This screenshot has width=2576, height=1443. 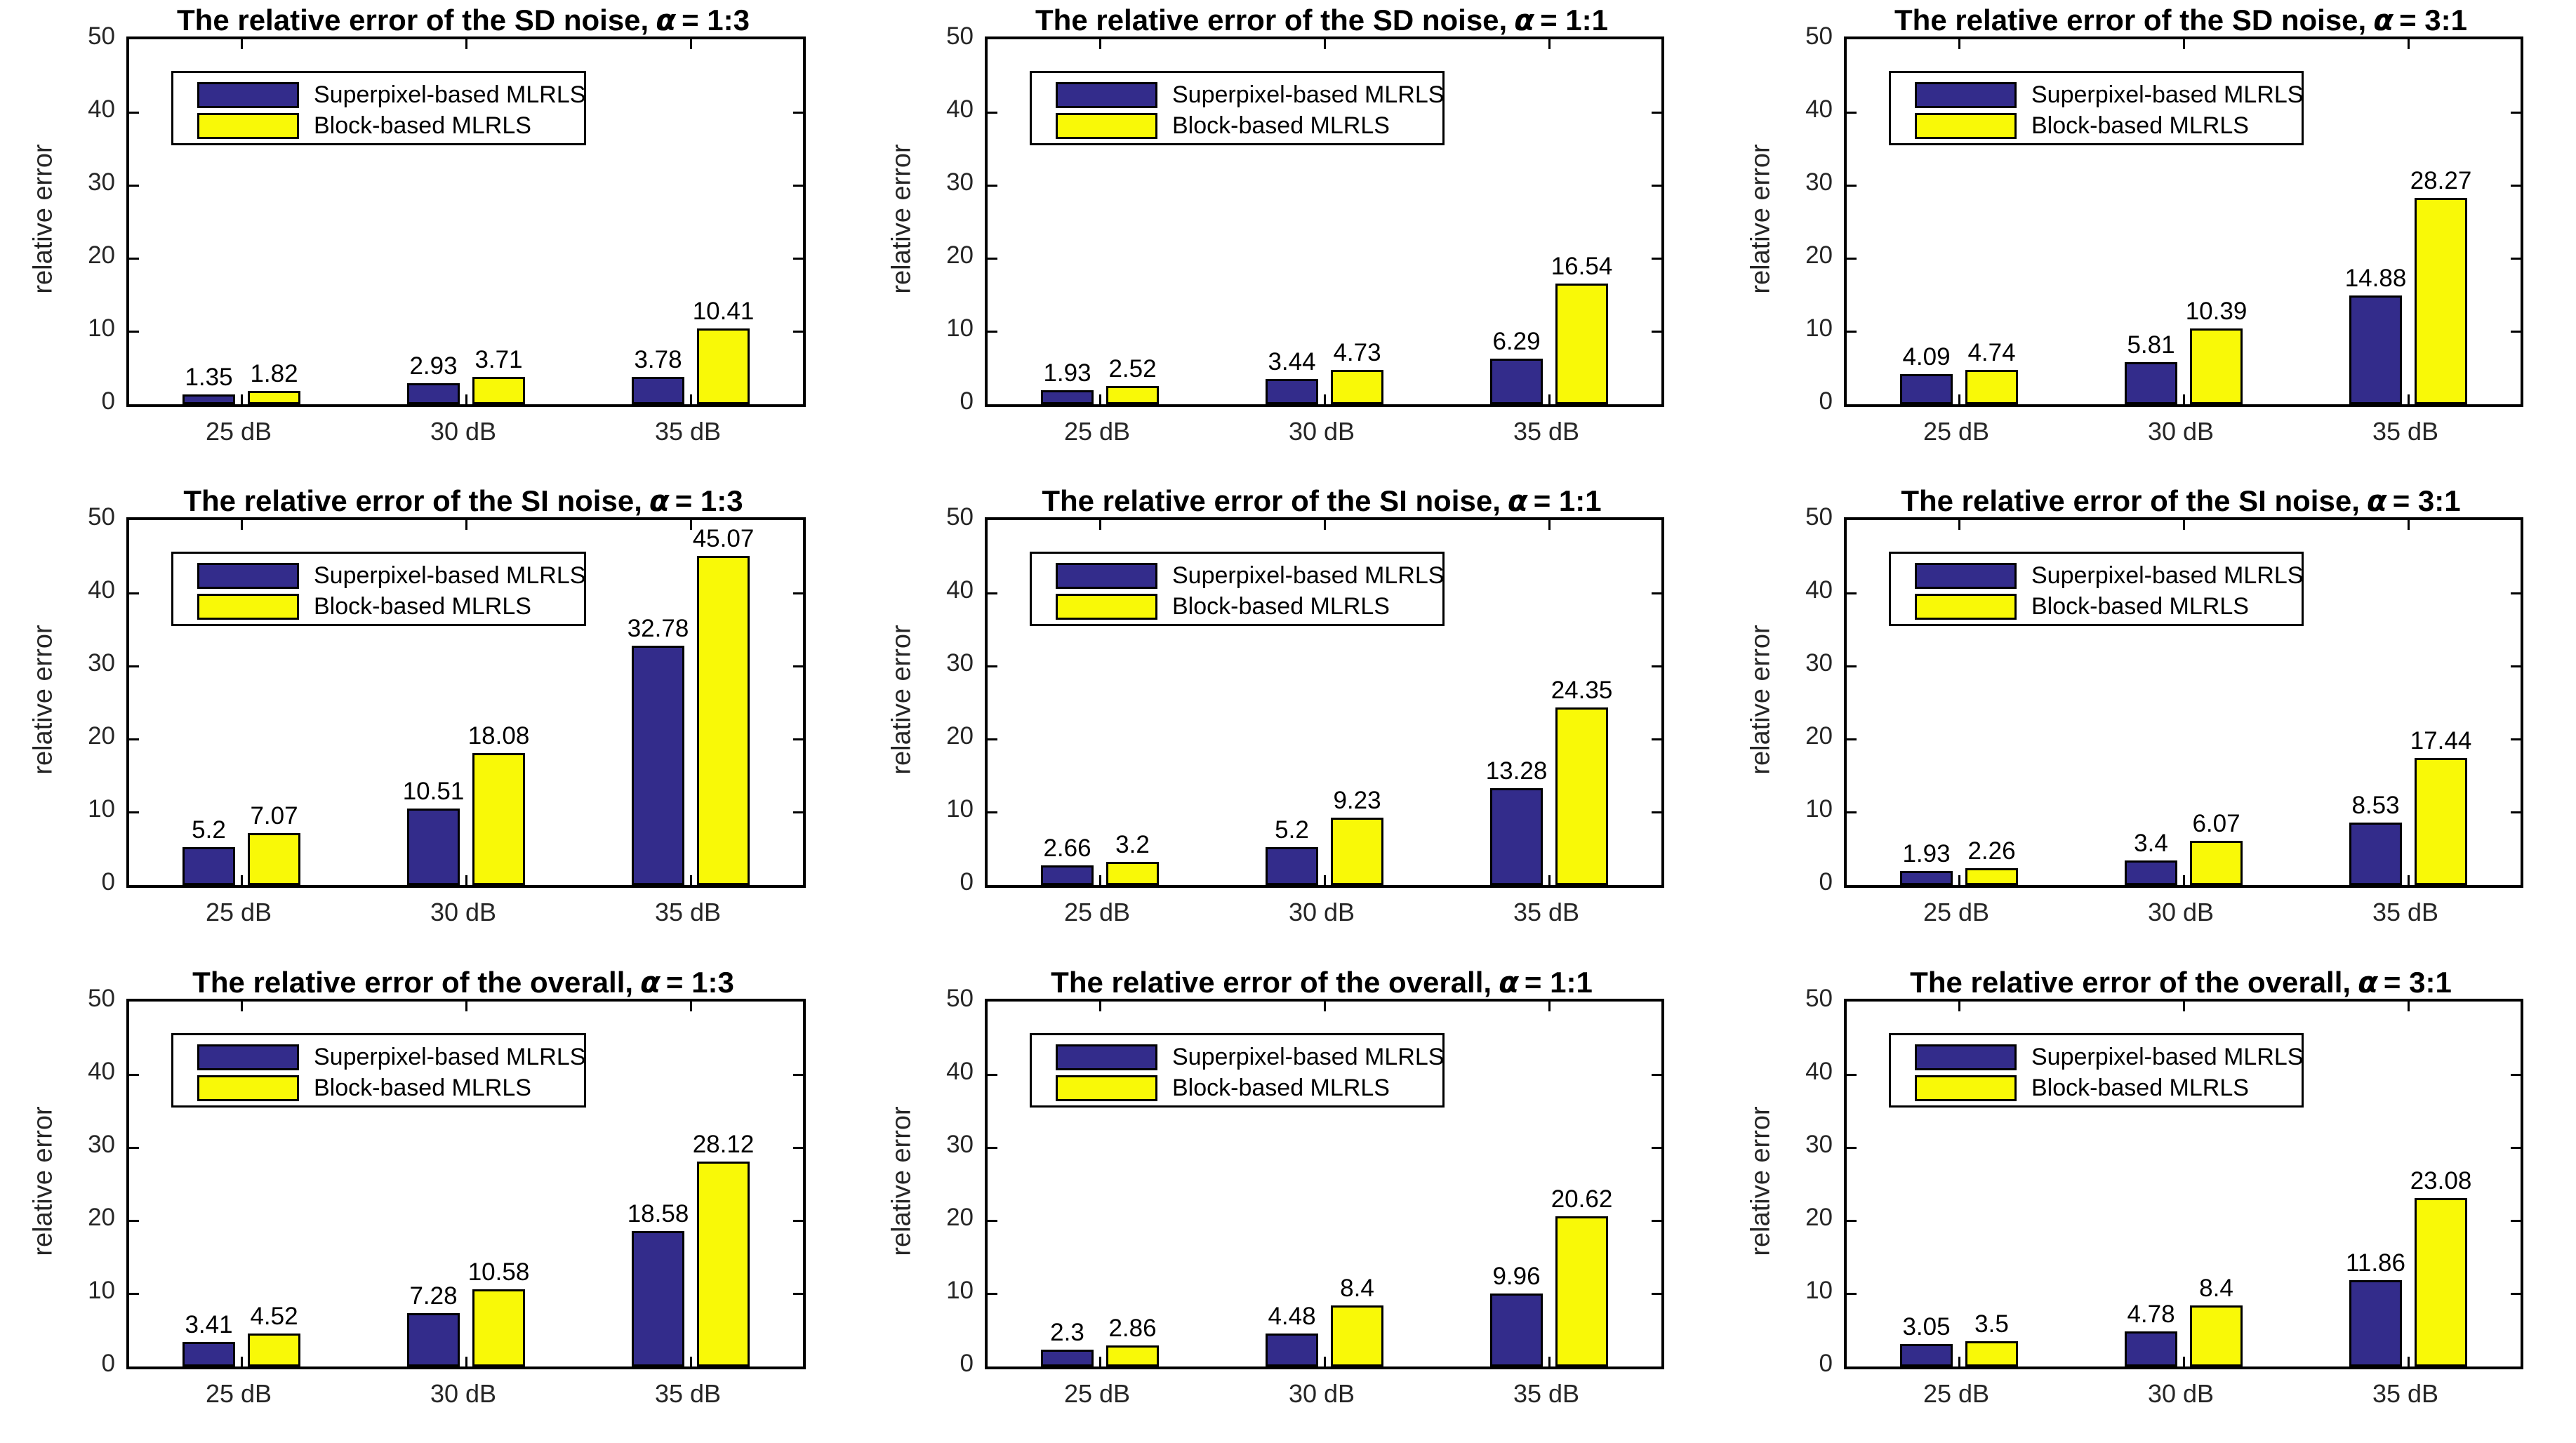 What do you see at coordinates (1761, 219) in the screenshot?
I see `y-axis-label: relative error` at bounding box center [1761, 219].